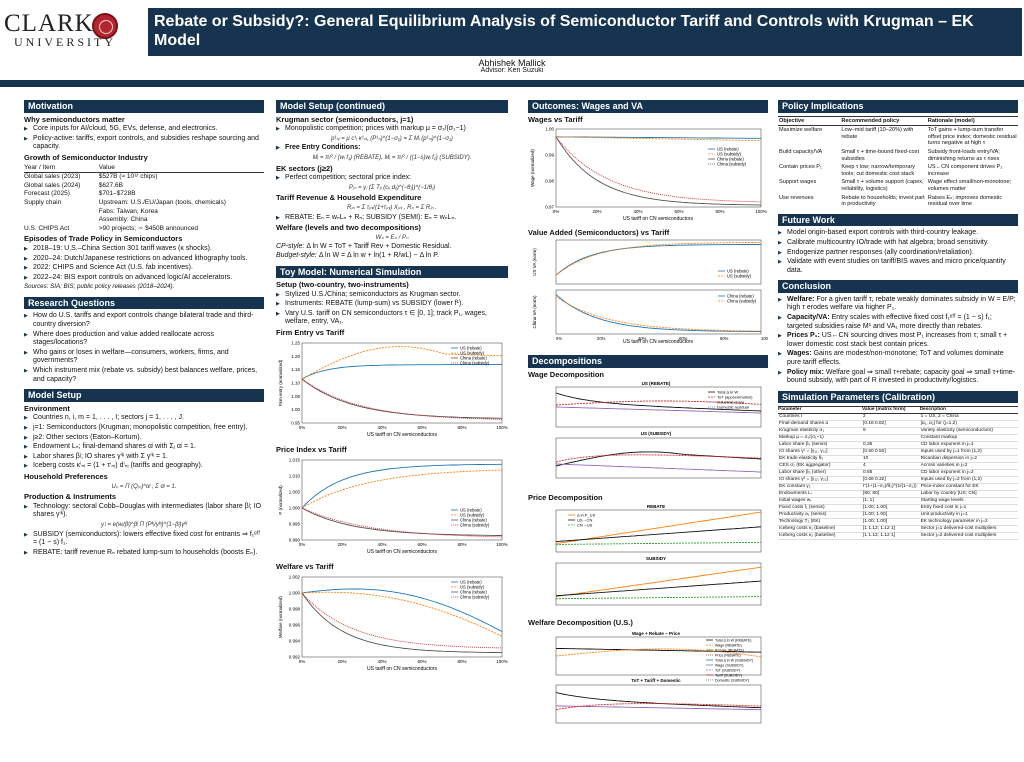  Describe the element at coordinates (656, 633) in the screenshot. I see `wud-sub1: Wage + Rebate − Price` at that location.